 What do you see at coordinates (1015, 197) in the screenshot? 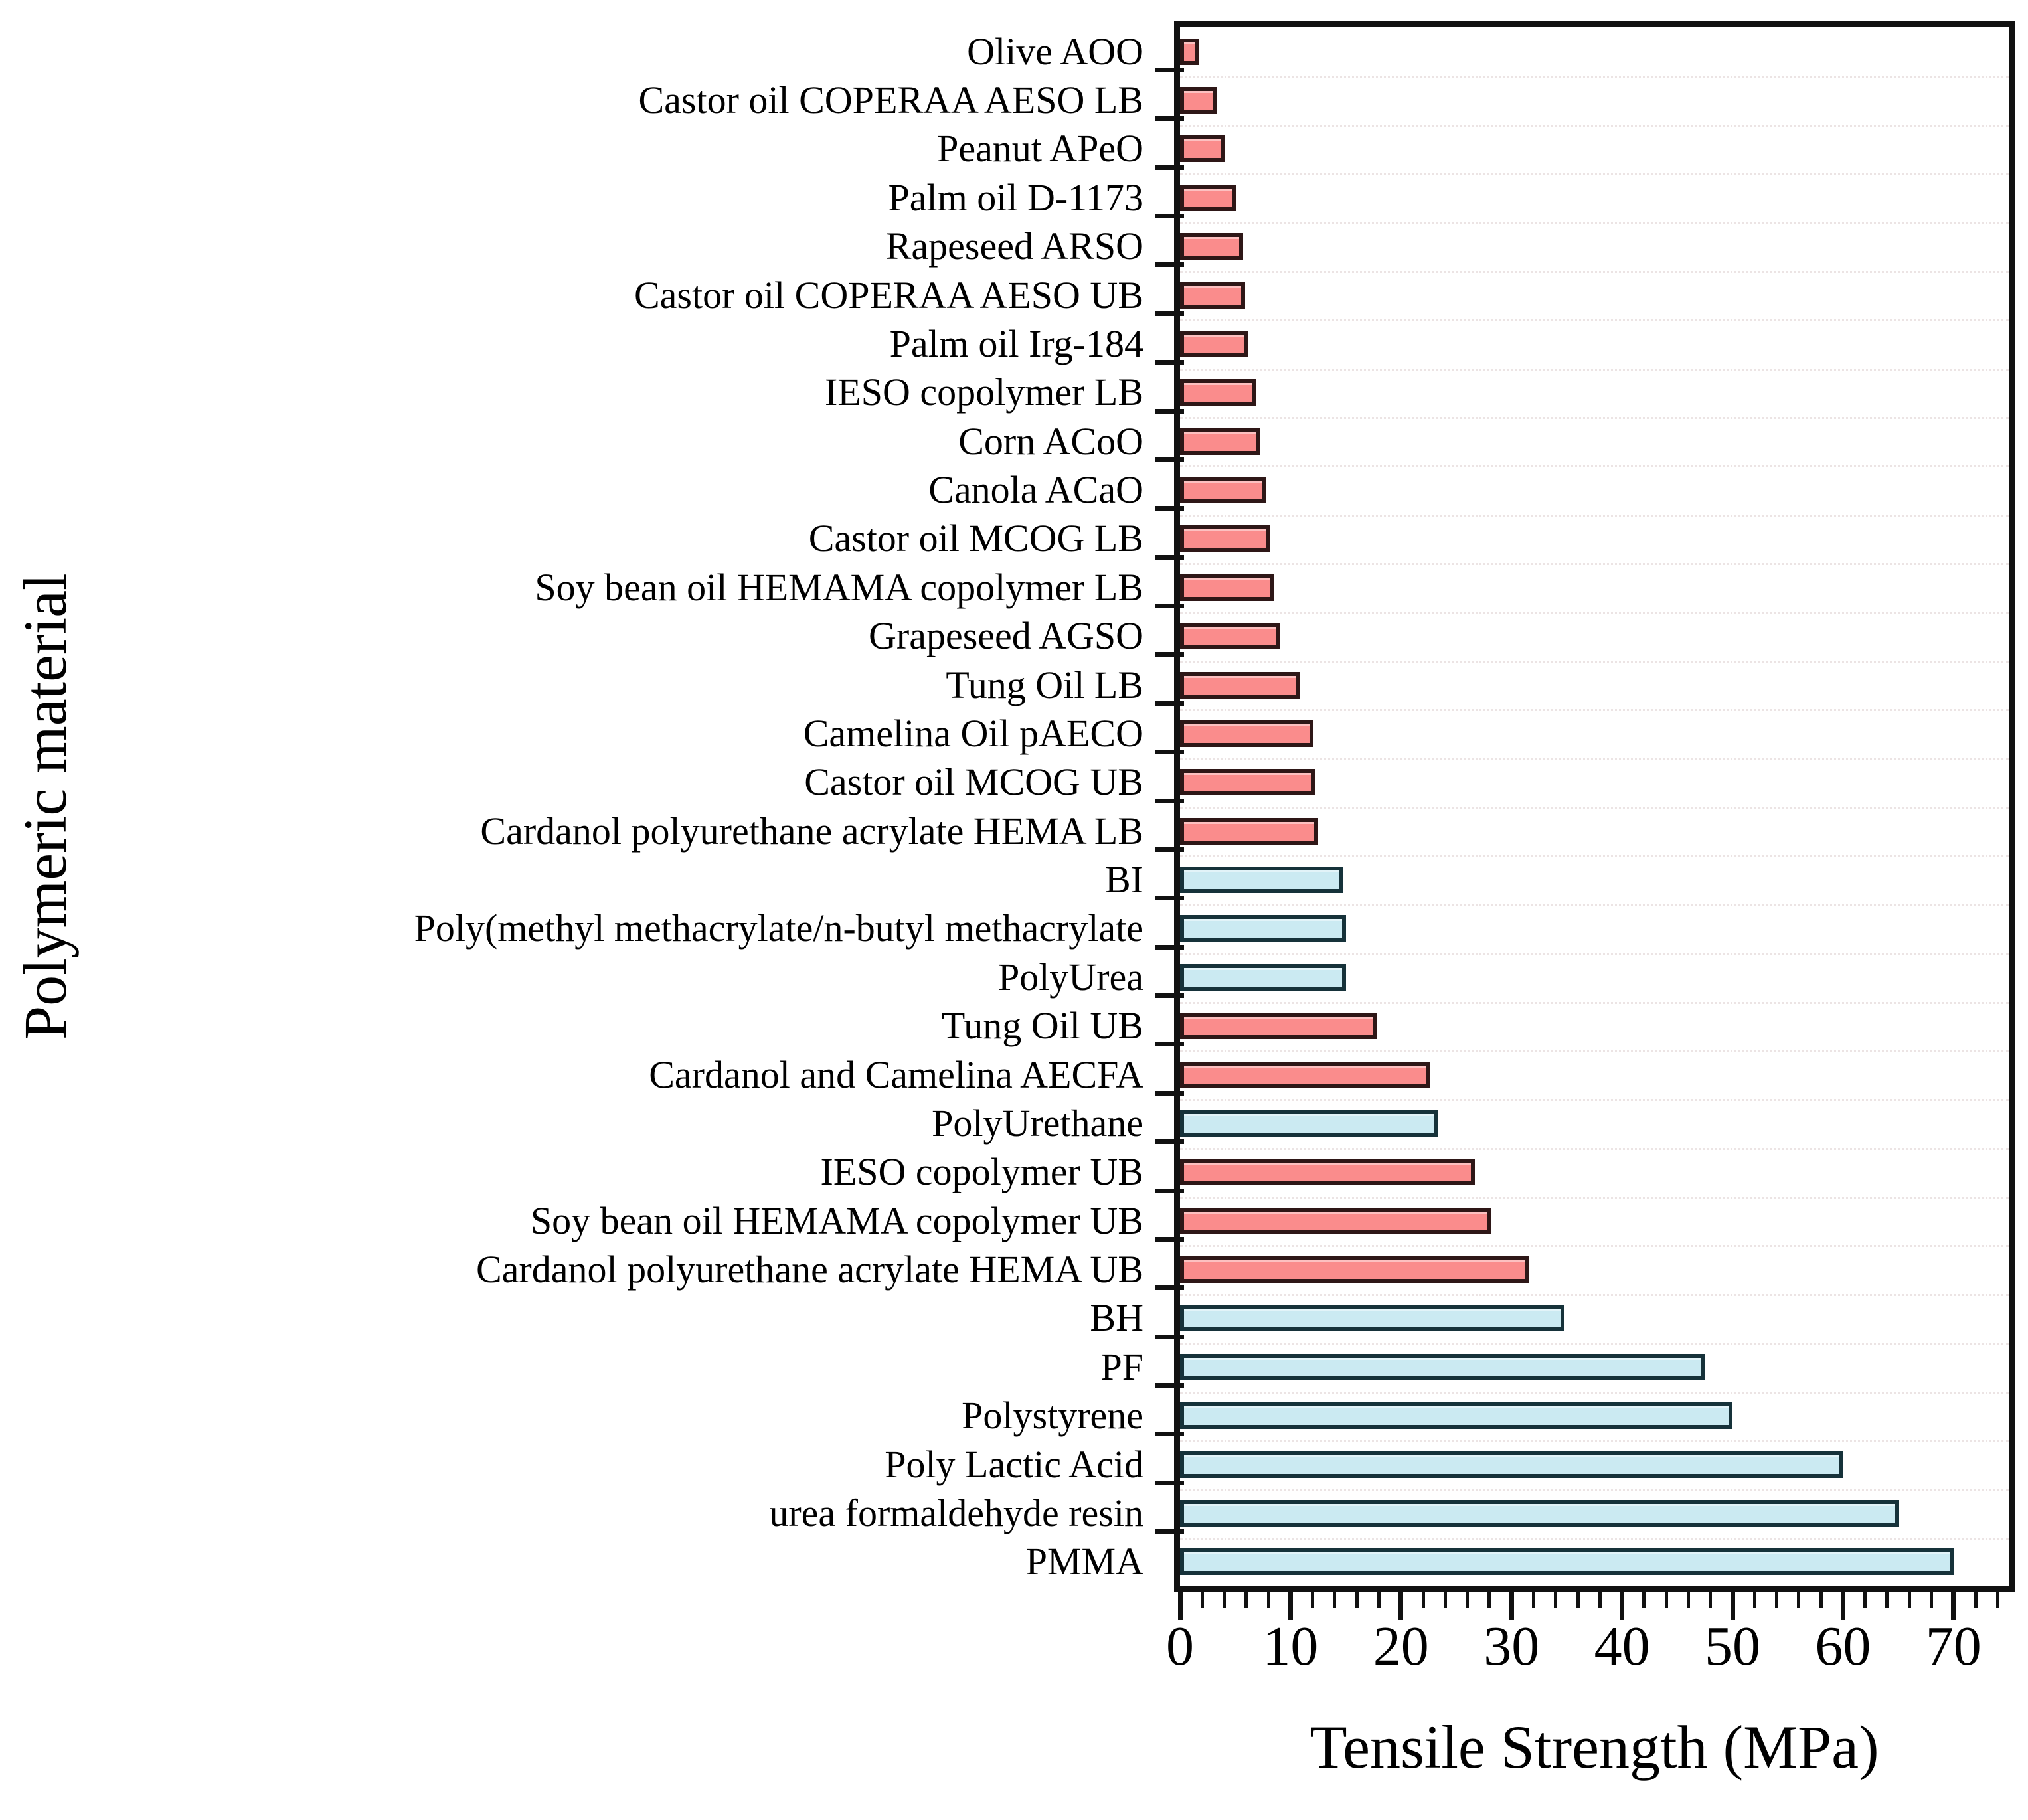
I see `category-label: Palm oil D-1173` at bounding box center [1015, 197].